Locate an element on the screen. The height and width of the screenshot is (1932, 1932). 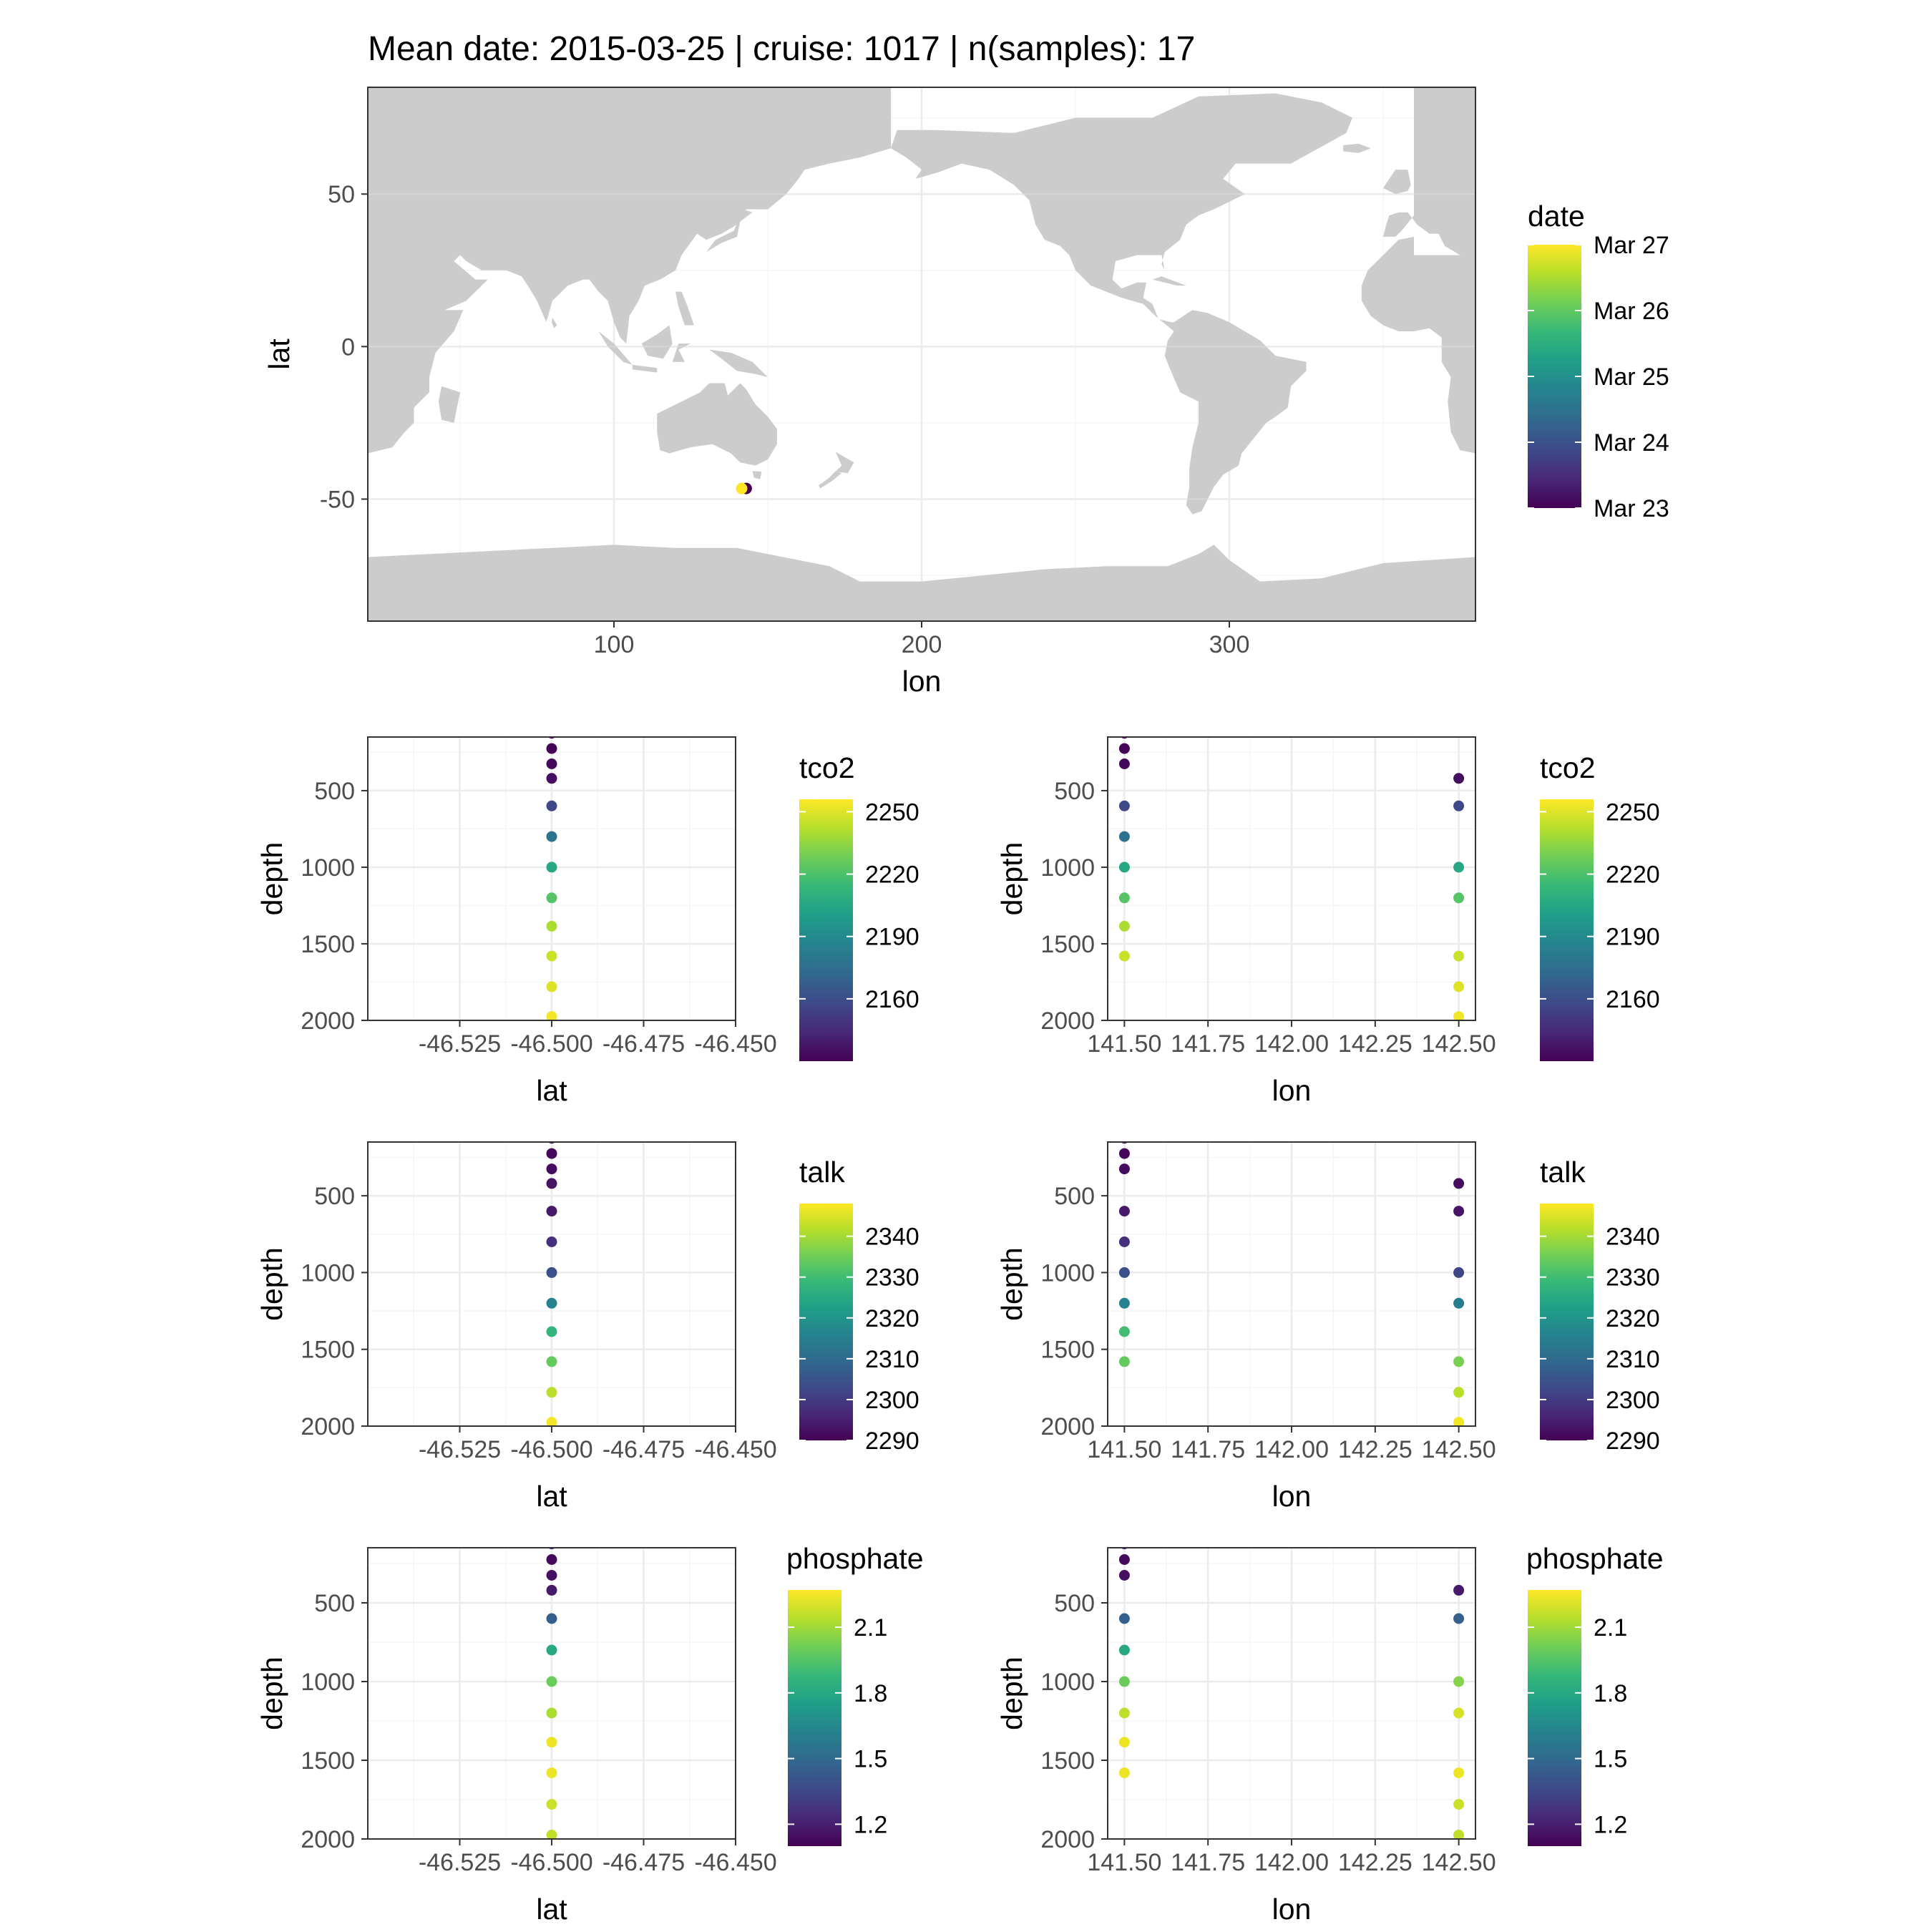
tco2-lat-y-tick-label: 500 is located at coordinates (334, 791).